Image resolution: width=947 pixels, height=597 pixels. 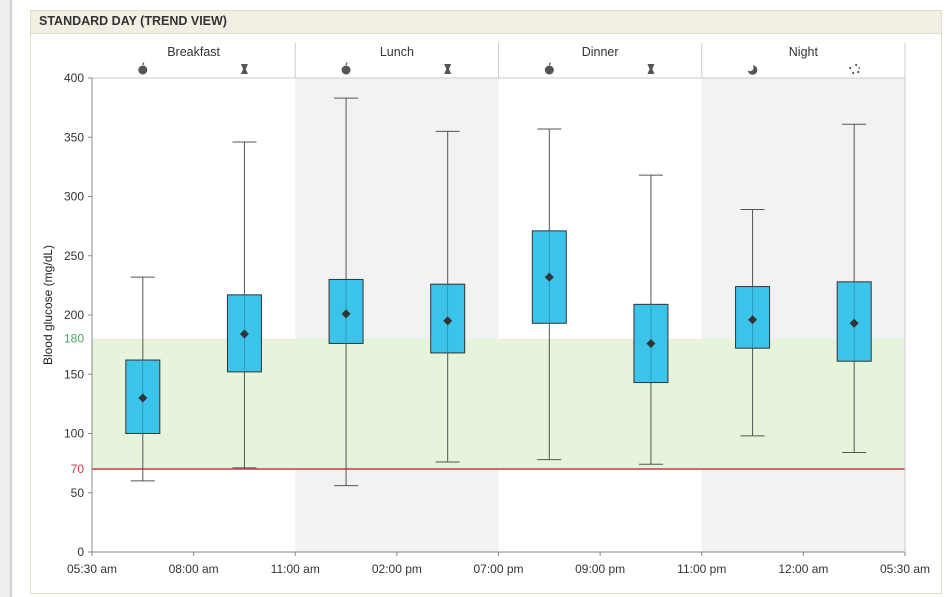 What do you see at coordinates (74, 315) in the screenshot?
I see `y-tick-label: 200` at bounding box center [74, 315].